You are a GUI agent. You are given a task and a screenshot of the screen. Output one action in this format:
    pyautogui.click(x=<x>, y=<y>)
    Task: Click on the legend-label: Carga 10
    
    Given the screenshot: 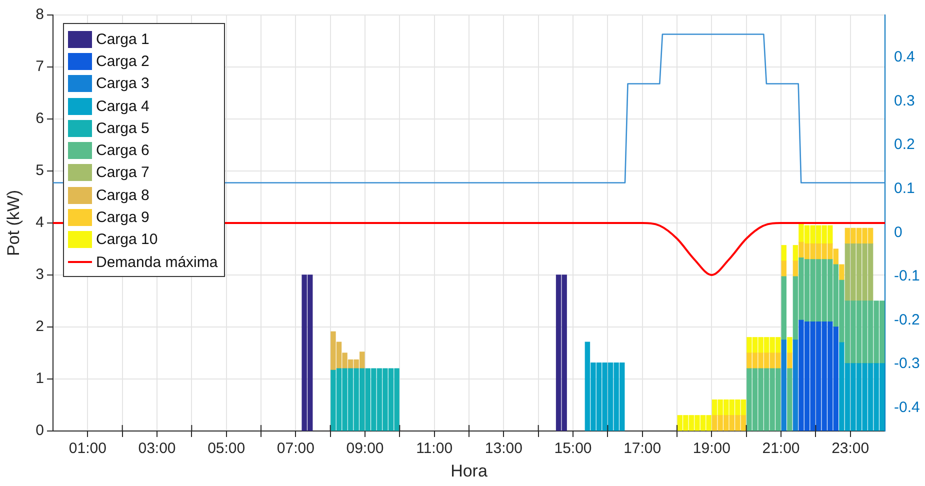 What is the action you would take?
    pyautogui.click(x=127, y=239)
    